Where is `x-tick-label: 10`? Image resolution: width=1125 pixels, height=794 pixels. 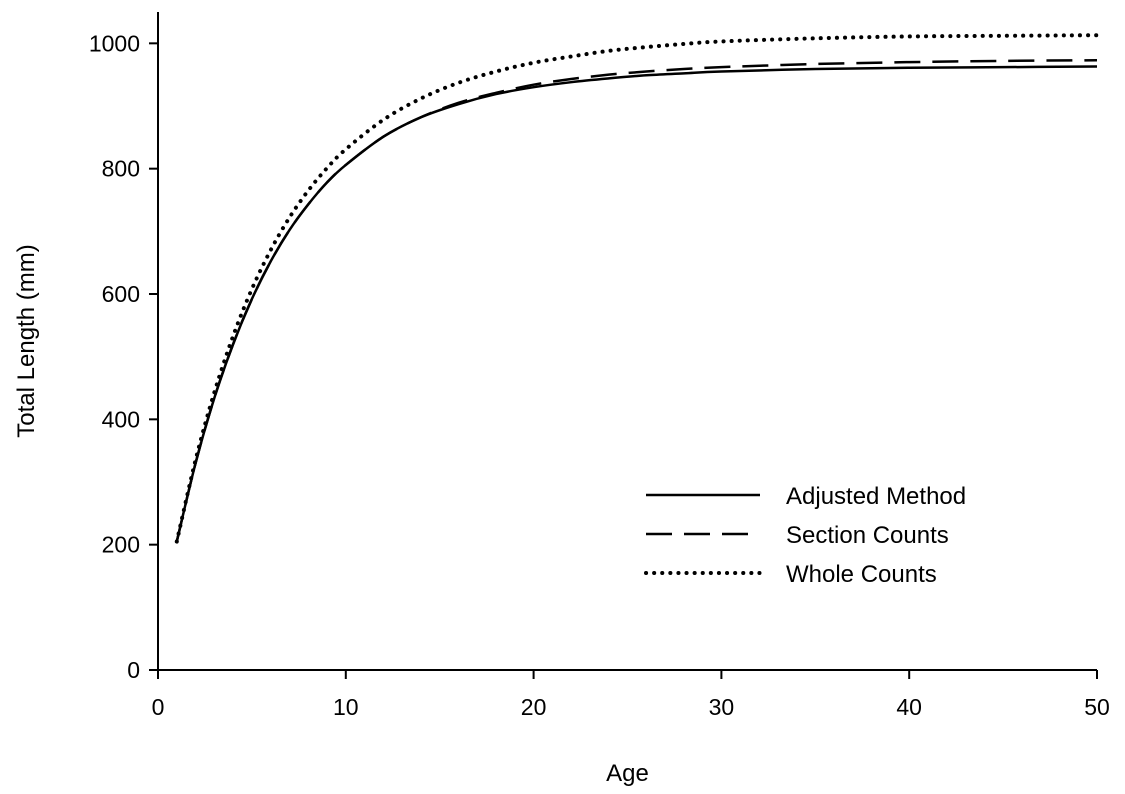
x-tick-label: 10 is located at coordinates (346, 707).